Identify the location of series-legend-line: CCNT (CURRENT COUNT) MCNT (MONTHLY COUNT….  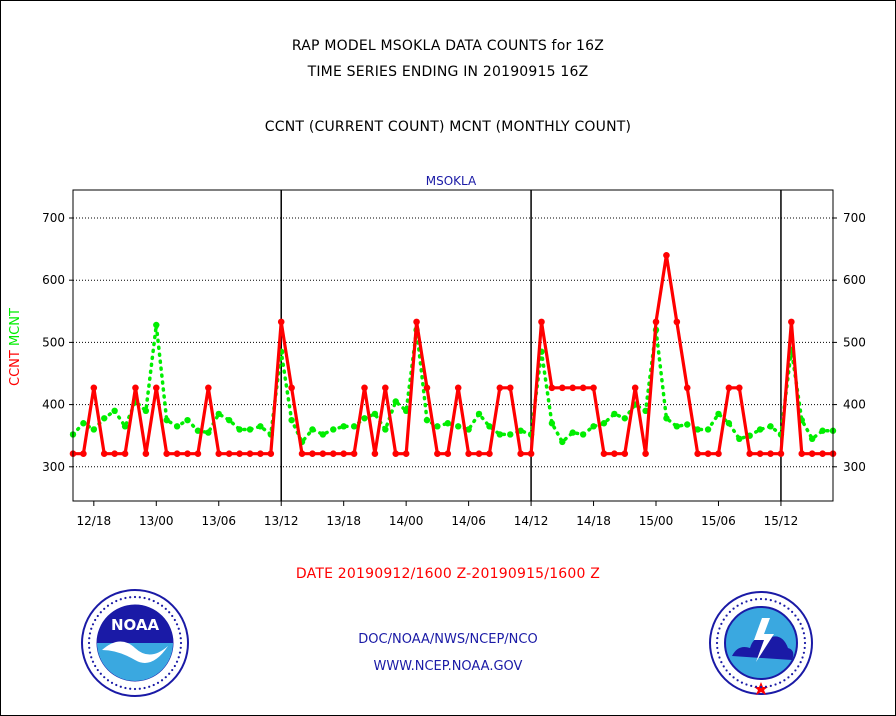
(448, 127).